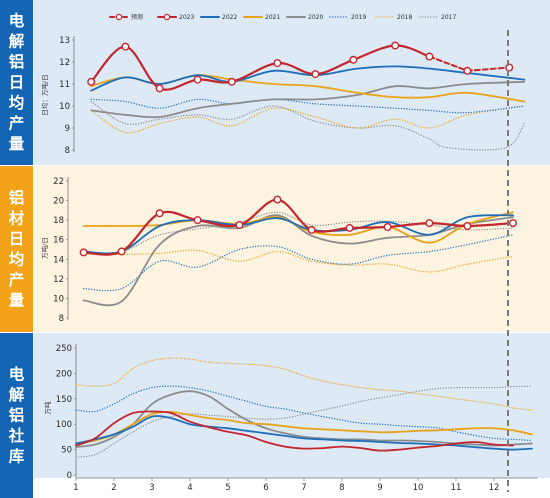 This screenshot has width=550, height=498. What do you see at coordinates (75, 488) in the screenshot?
I see `x-tick-label: 1` at bounding box center [75, 488].